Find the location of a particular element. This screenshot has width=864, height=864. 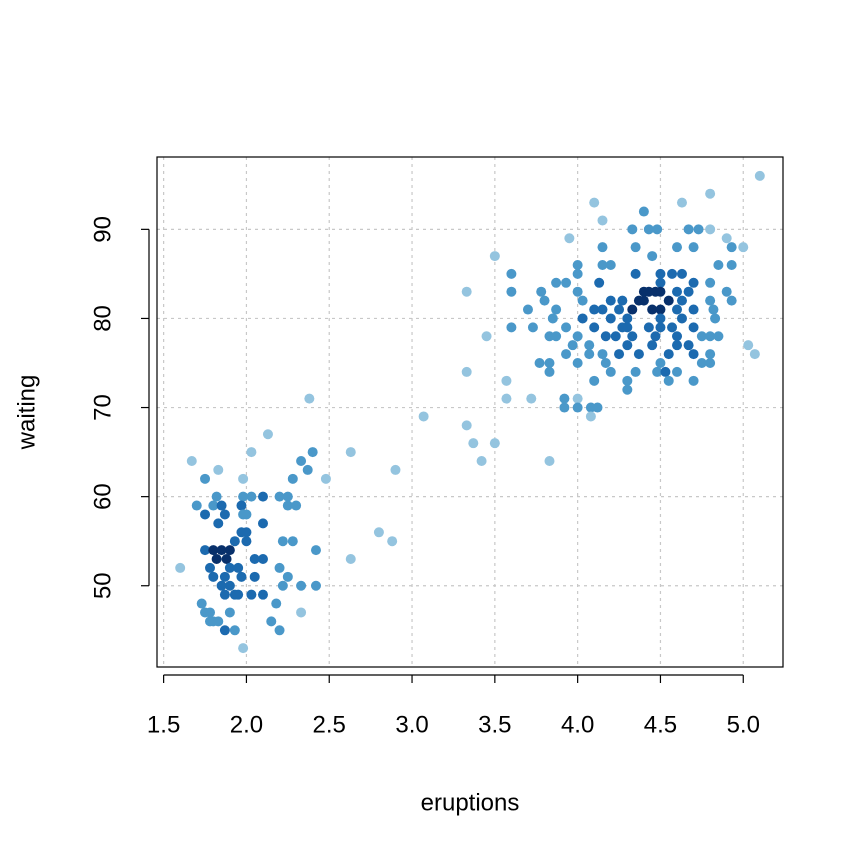

x-tick-label: 2.5 is located at coordinates (329, 724).